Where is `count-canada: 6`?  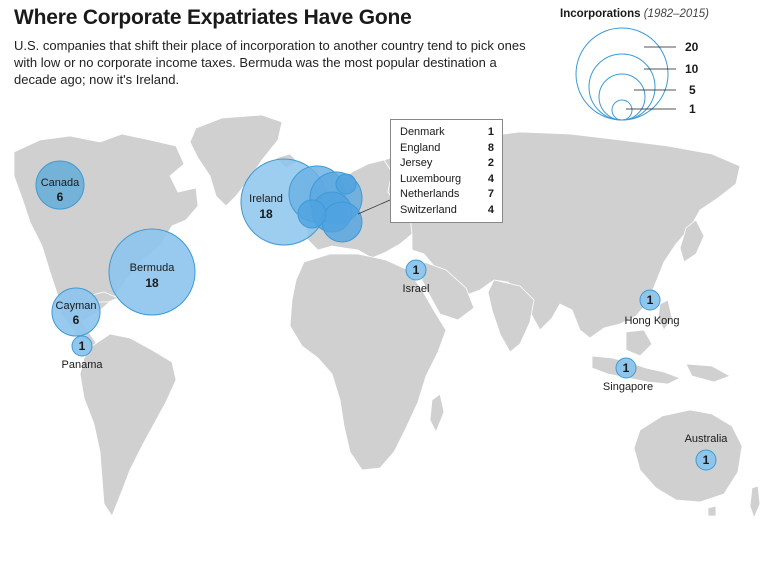
count-canada: 6 is located at coordinates (60, 197).